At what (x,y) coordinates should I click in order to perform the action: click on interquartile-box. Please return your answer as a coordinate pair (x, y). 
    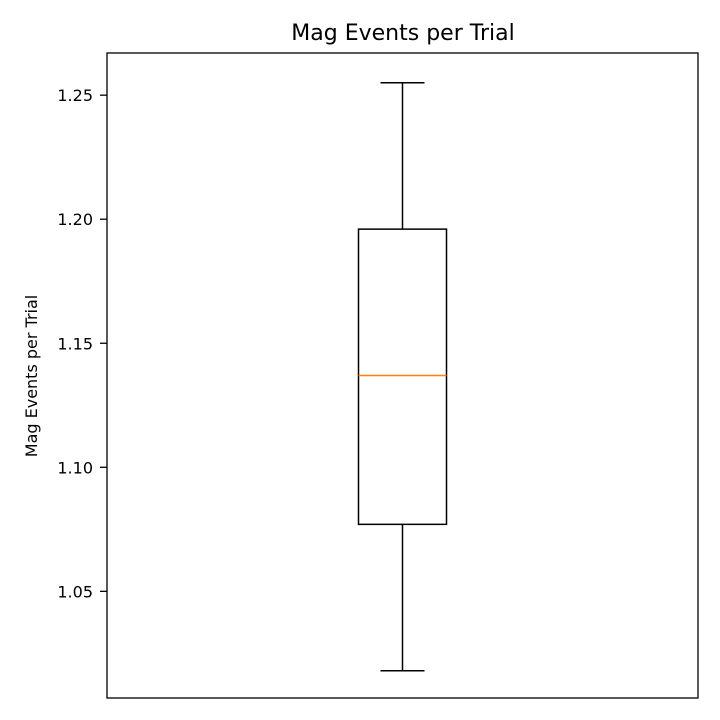
    Looking at the image, I should click on (402, 377).